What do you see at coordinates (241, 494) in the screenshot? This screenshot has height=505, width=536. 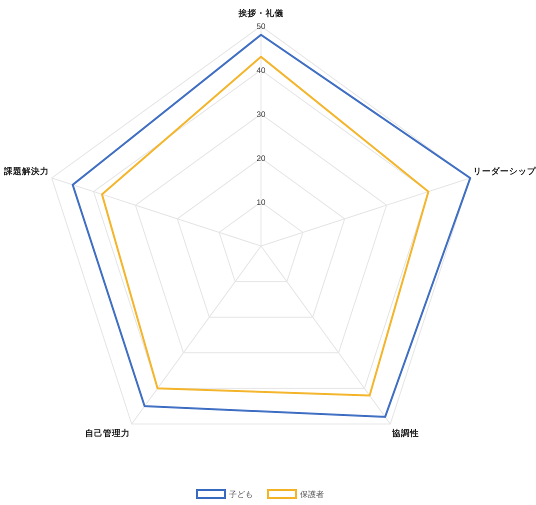 I see `legend-label: 子ども` at bounding box center [241, 494].